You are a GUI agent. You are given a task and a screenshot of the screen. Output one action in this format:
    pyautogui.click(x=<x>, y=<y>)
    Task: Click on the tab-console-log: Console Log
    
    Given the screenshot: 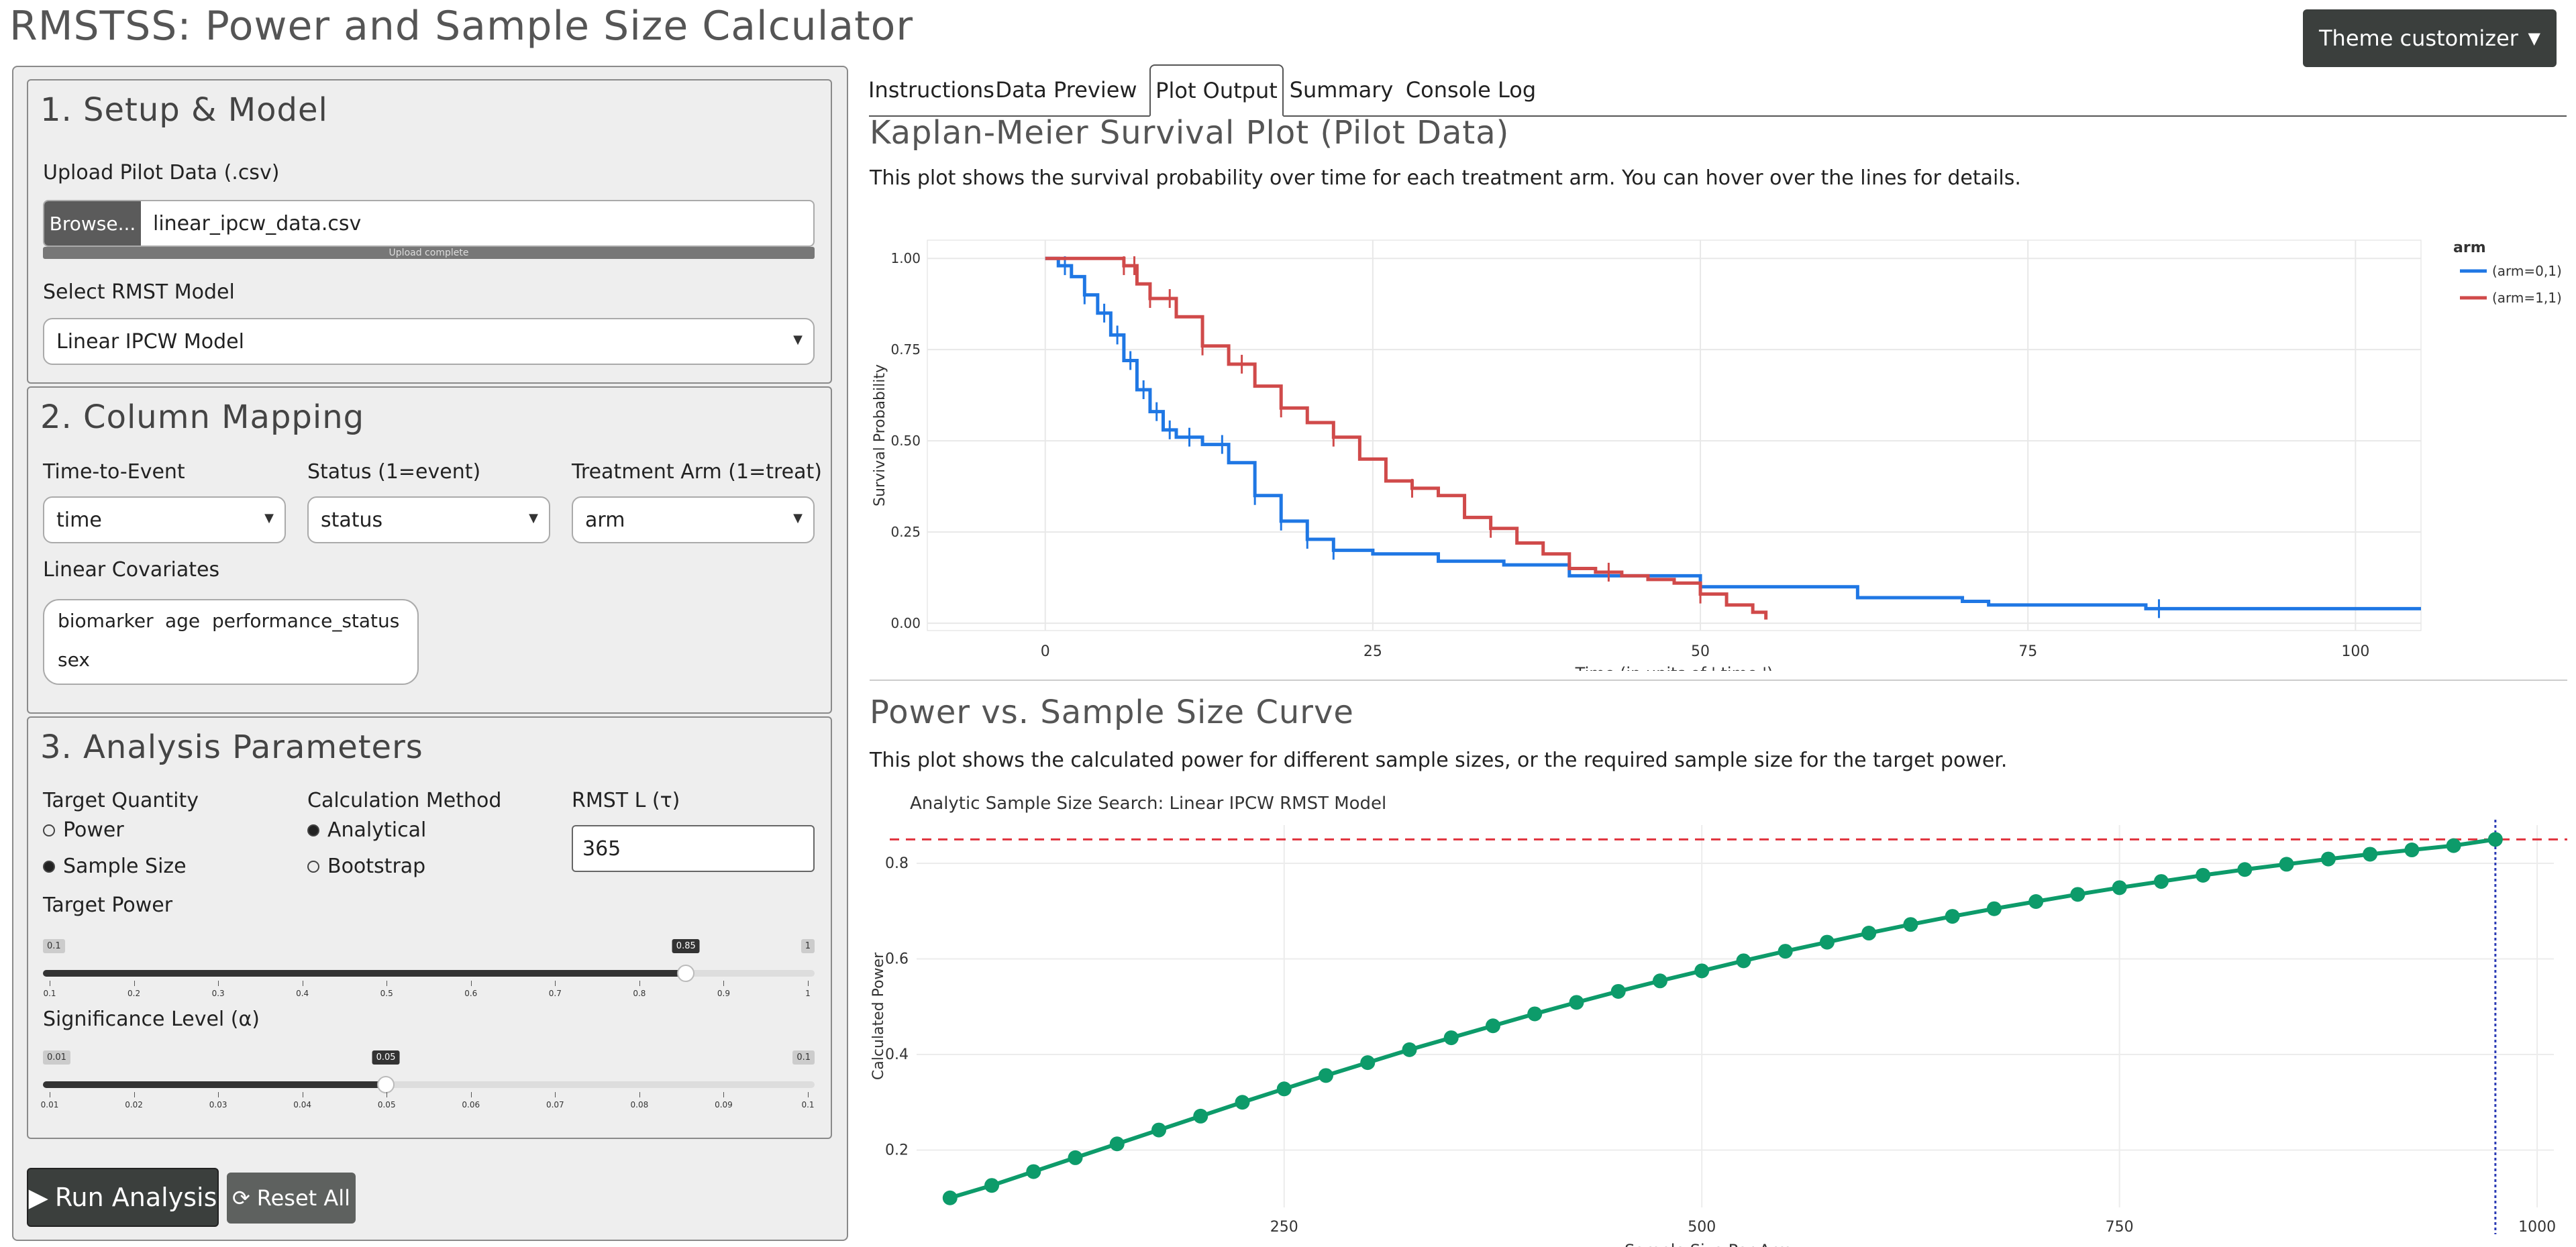 What is the action you would take?
    pyautogui.click(x=1471, y=90)
    